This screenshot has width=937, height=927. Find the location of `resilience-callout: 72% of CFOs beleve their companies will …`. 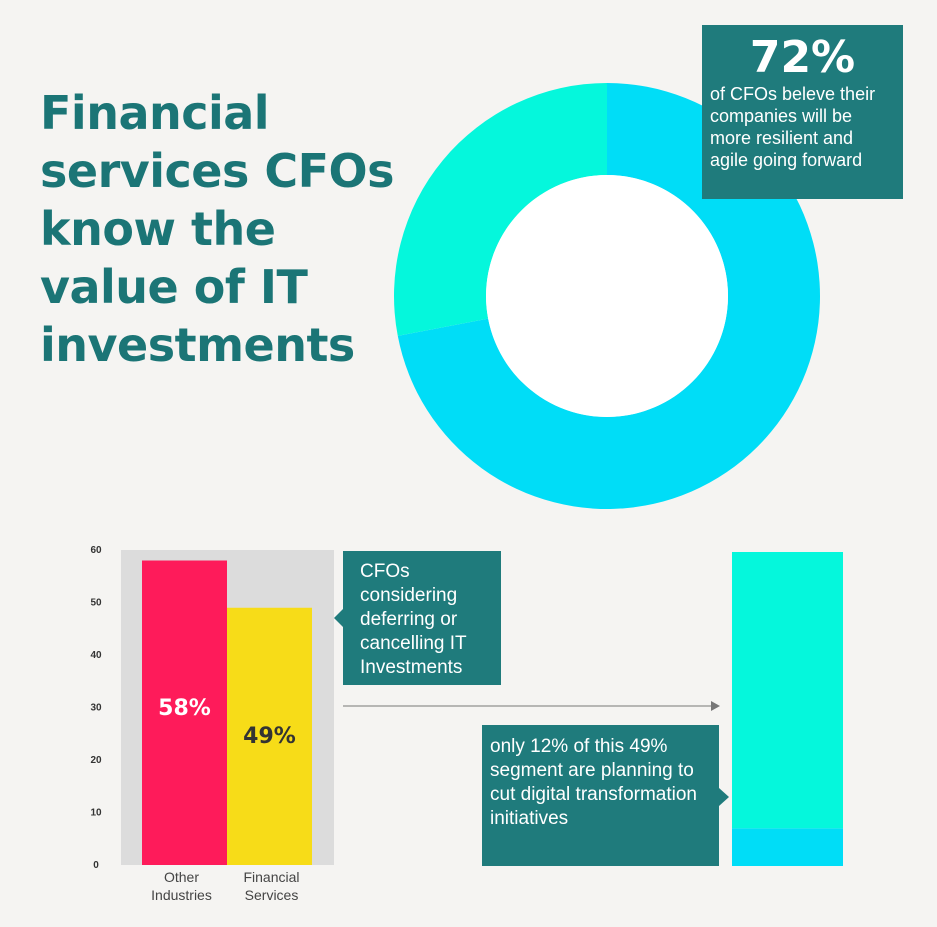

resilience-callout: 72% of CFOs beleve their companies will … is located at coordinates (802, 112).